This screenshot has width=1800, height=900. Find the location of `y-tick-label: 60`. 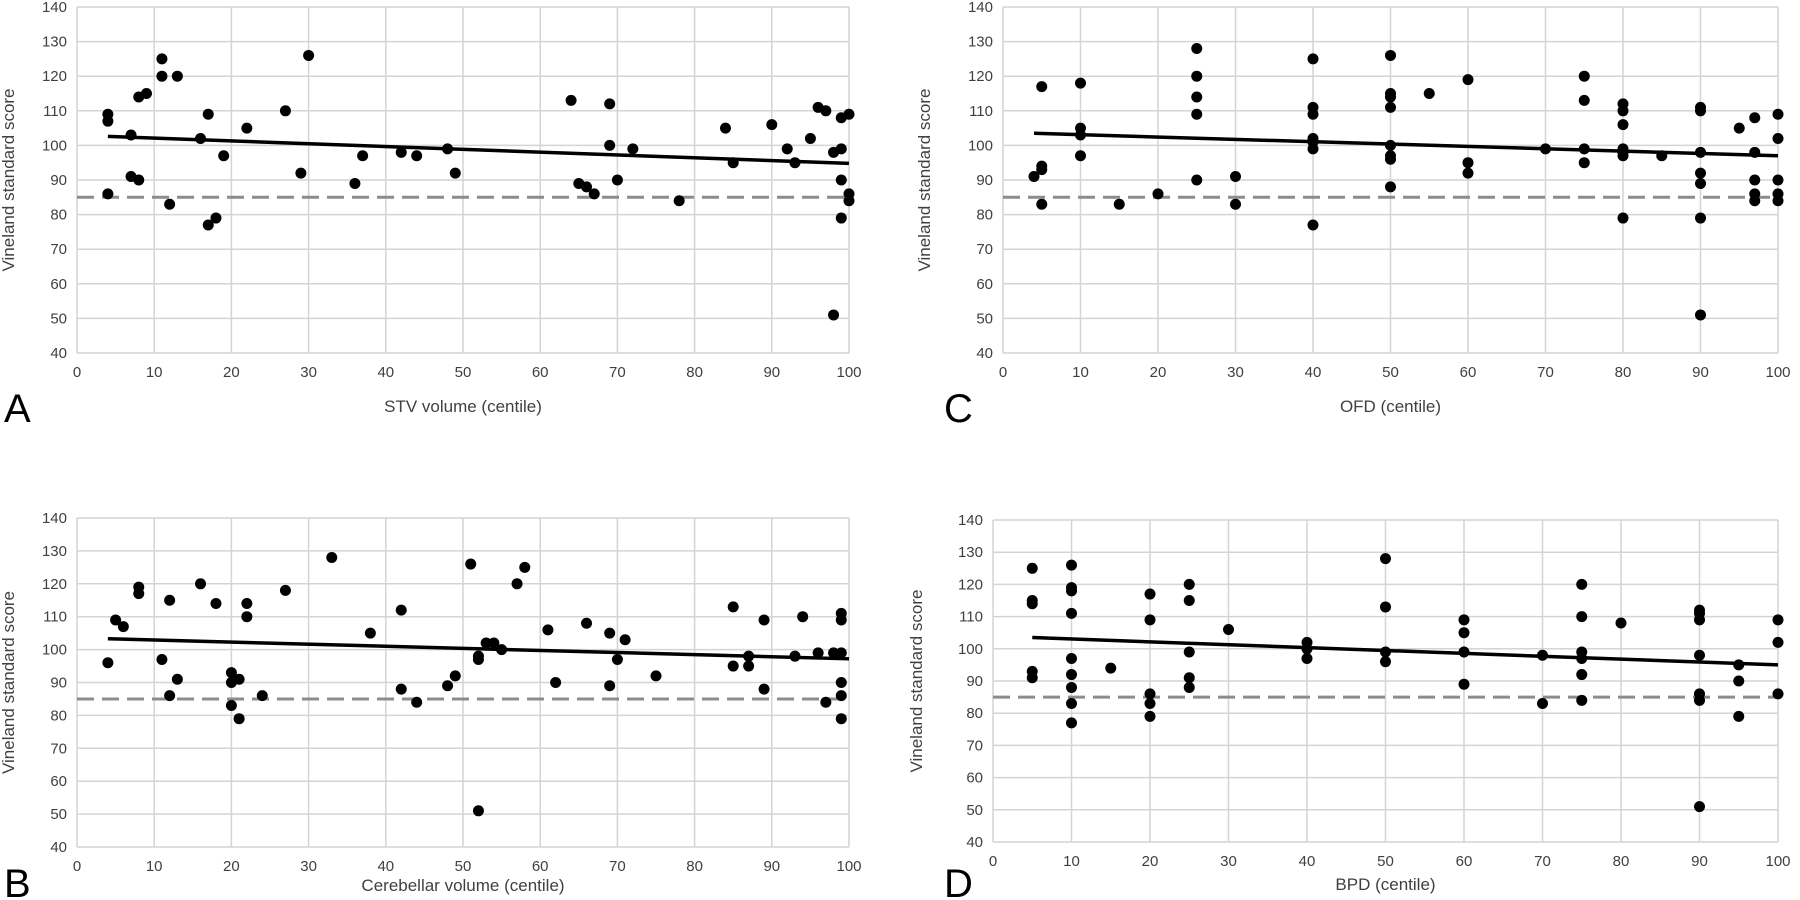

y-tick-label: 60 is located at coordinates (58, 781).